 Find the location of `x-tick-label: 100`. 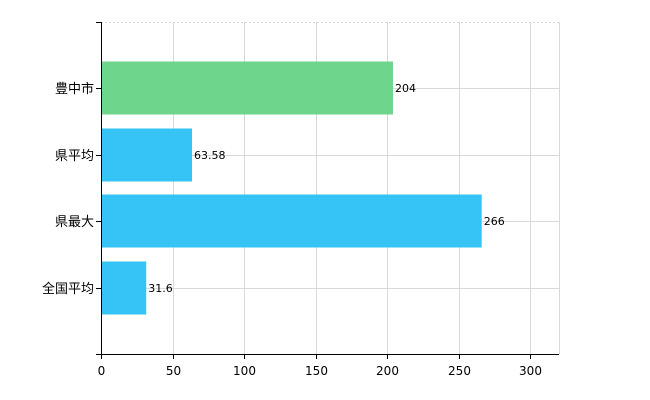

x-tick-label: 100 is located at coordinates (244, 371).